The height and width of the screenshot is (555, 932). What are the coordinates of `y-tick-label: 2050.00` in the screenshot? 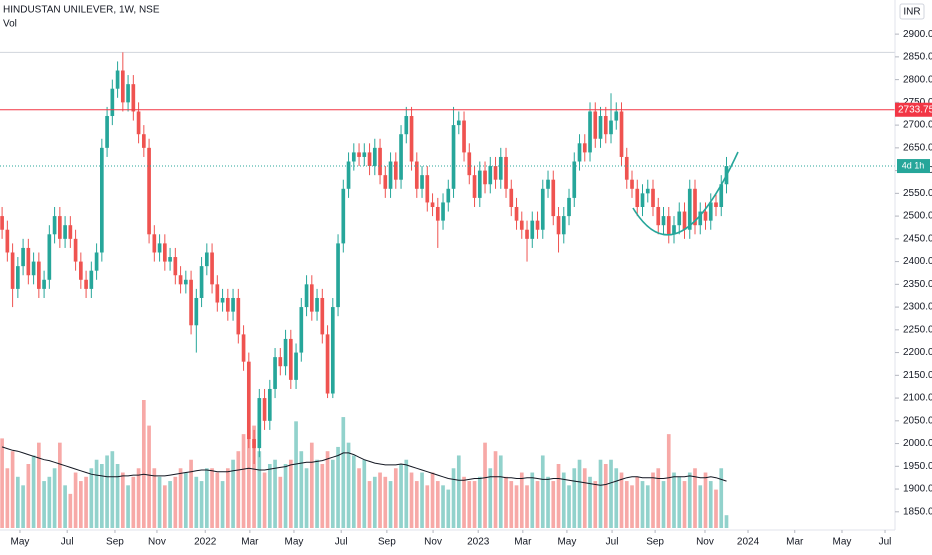 It's located at (917, 420).